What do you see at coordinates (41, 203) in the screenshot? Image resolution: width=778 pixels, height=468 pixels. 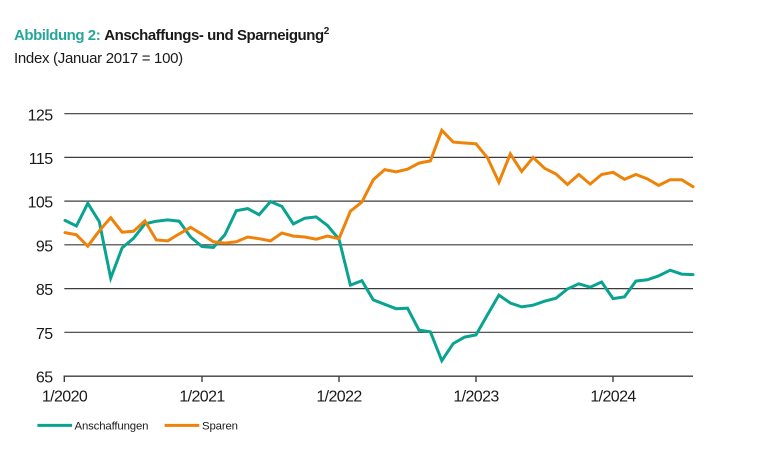 I see `svg-text: 105` at bounding box center [41, 203].